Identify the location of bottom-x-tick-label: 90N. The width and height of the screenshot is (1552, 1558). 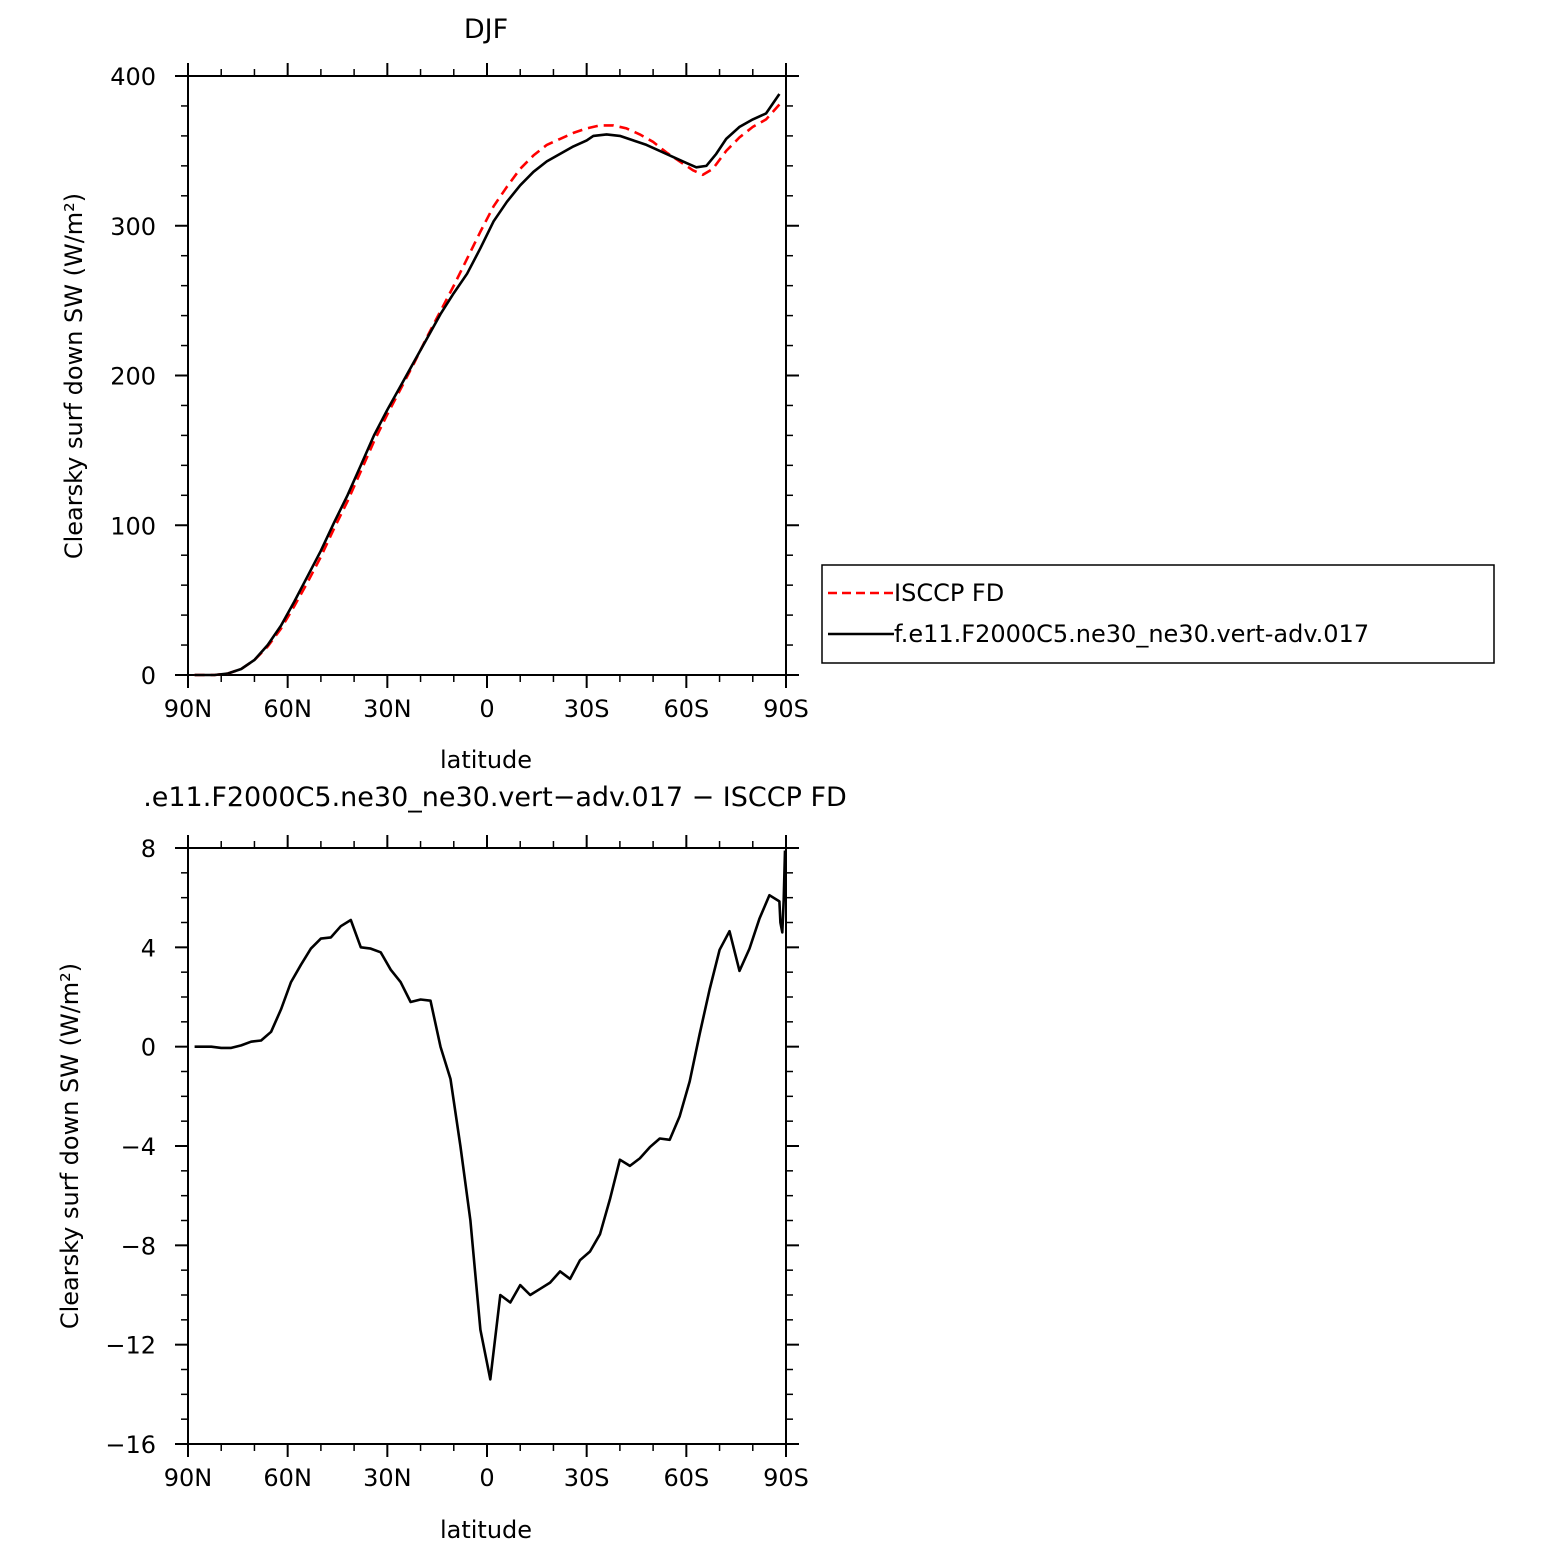
(188, 1478).